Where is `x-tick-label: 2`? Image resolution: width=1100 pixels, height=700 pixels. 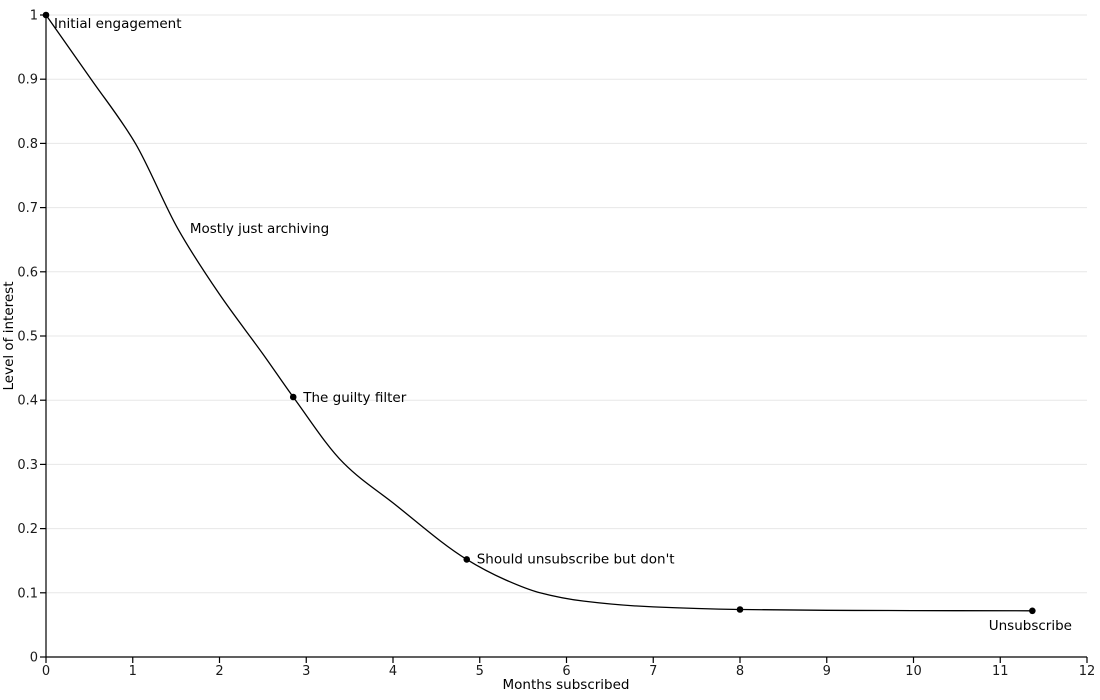 x-tick-label: 2 is located at coordinates (219, 671).